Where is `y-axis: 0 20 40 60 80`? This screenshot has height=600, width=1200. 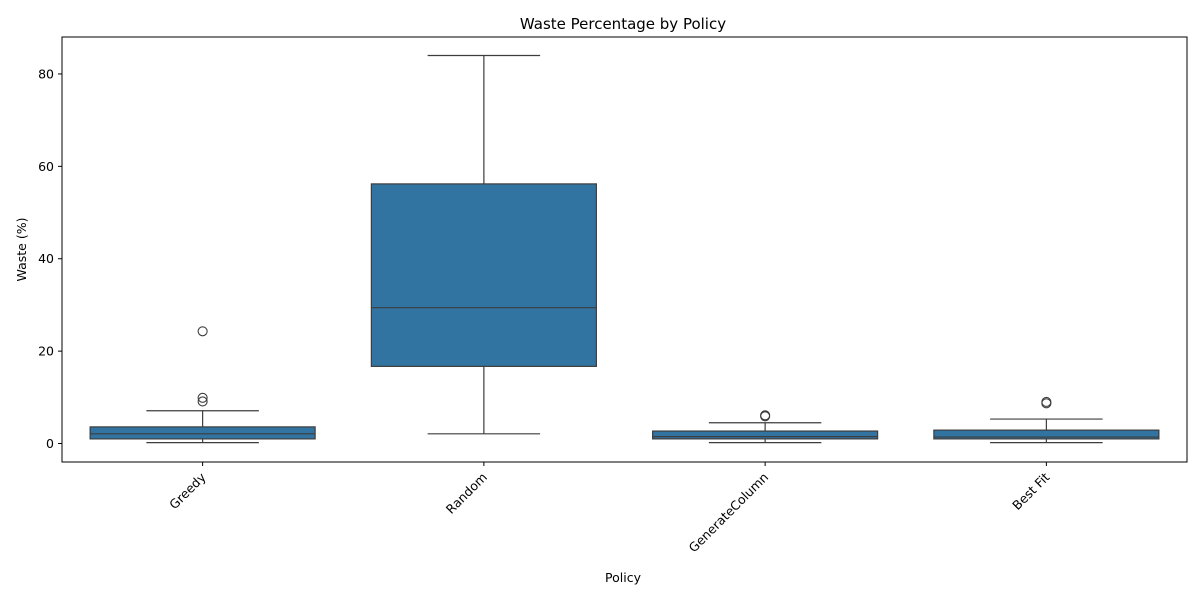 y-axis: 0 20 40 60 80 is located at coordinates (50, 258).